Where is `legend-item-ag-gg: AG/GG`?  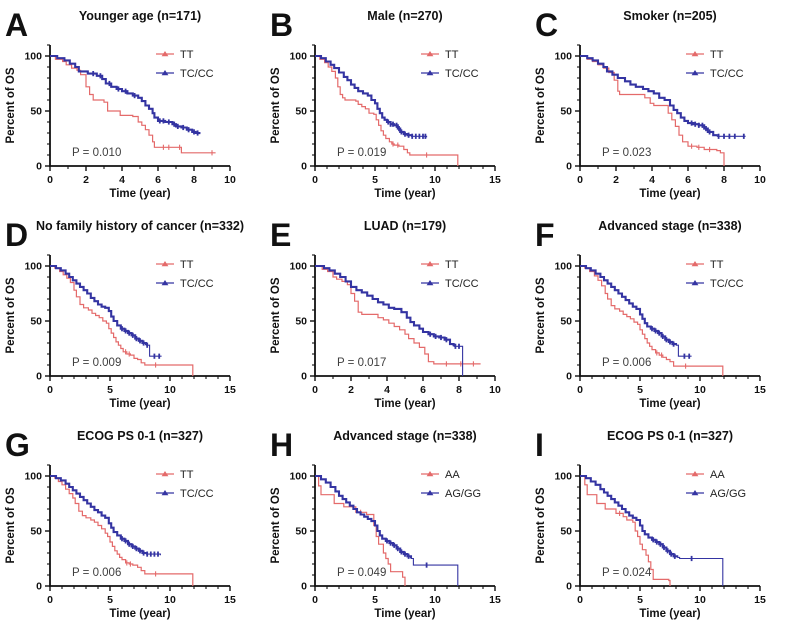 legend-item-ag-gg: AG/GG is located at coordinates (716, 494).